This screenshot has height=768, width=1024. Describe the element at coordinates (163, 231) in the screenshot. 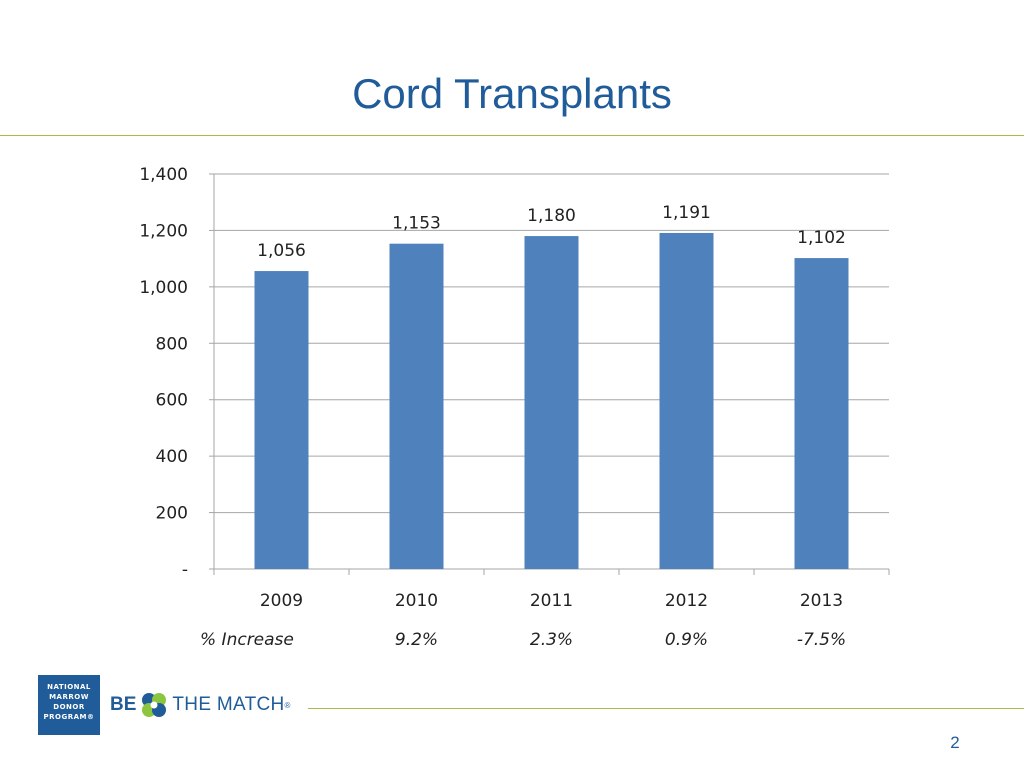

I see `y-tick-label: 1,200` at that location.